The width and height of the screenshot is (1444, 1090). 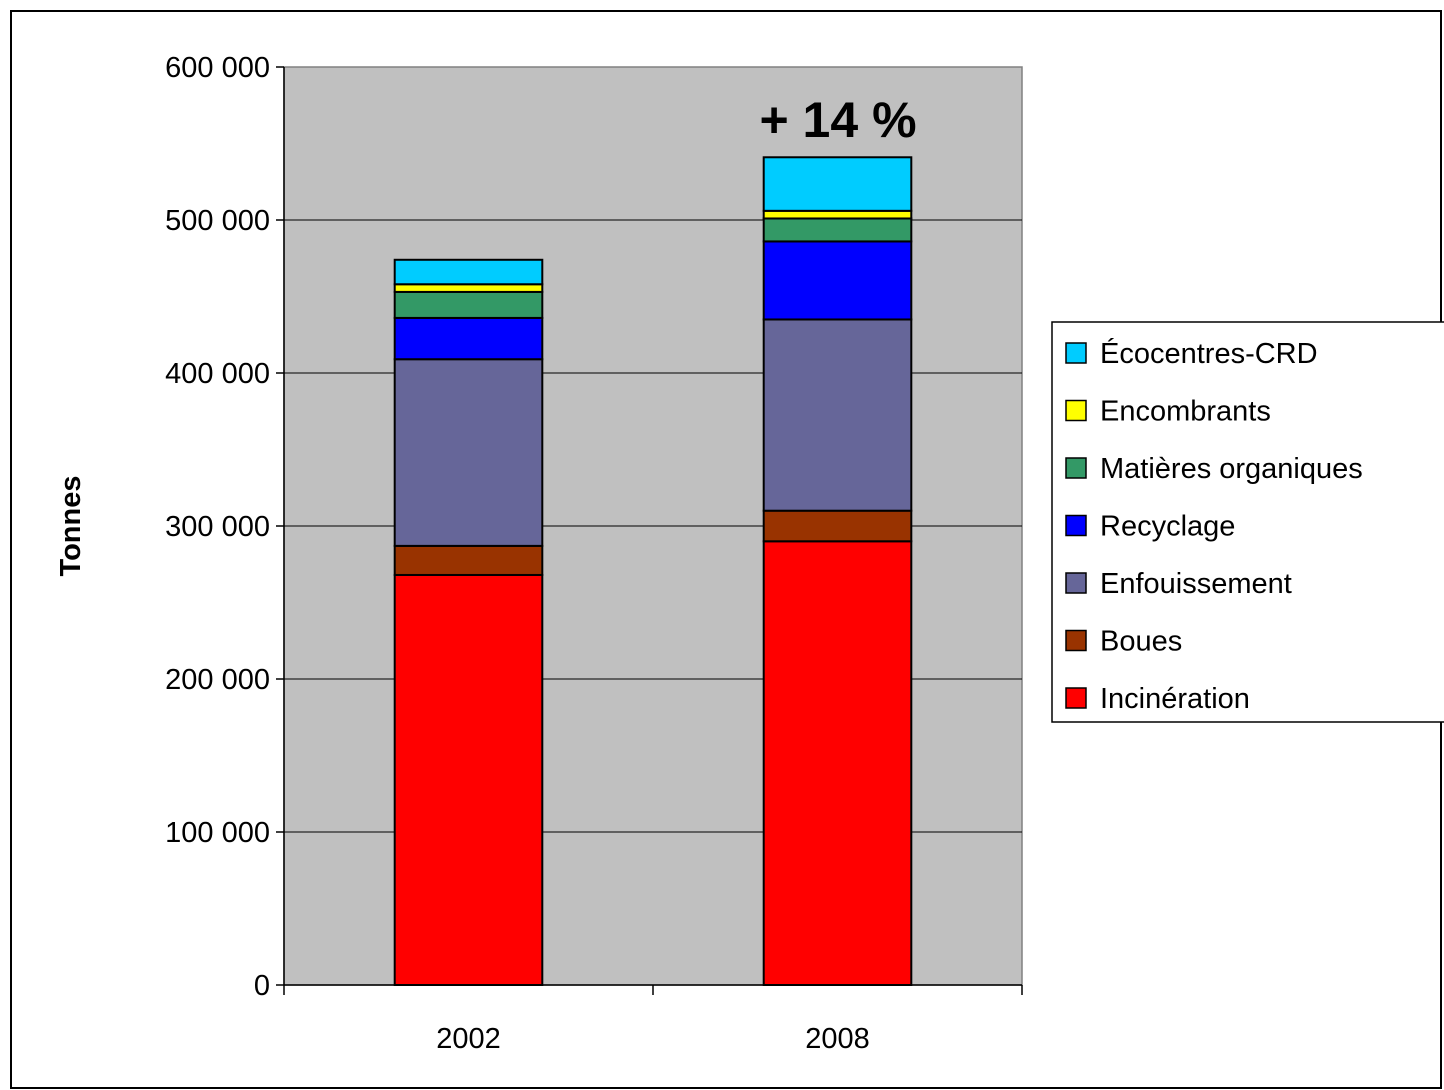 I want to click on legend-label: Encombrants, so click(x=1185, y=412).